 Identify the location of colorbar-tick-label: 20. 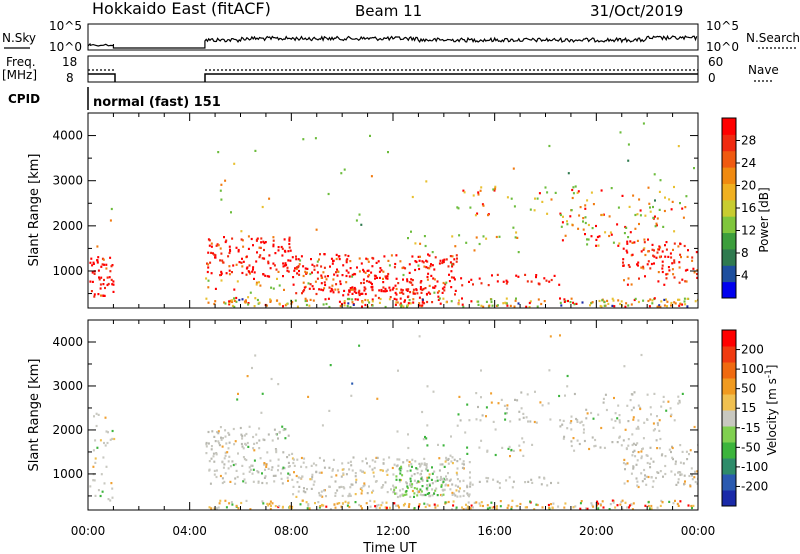
(748, 186).